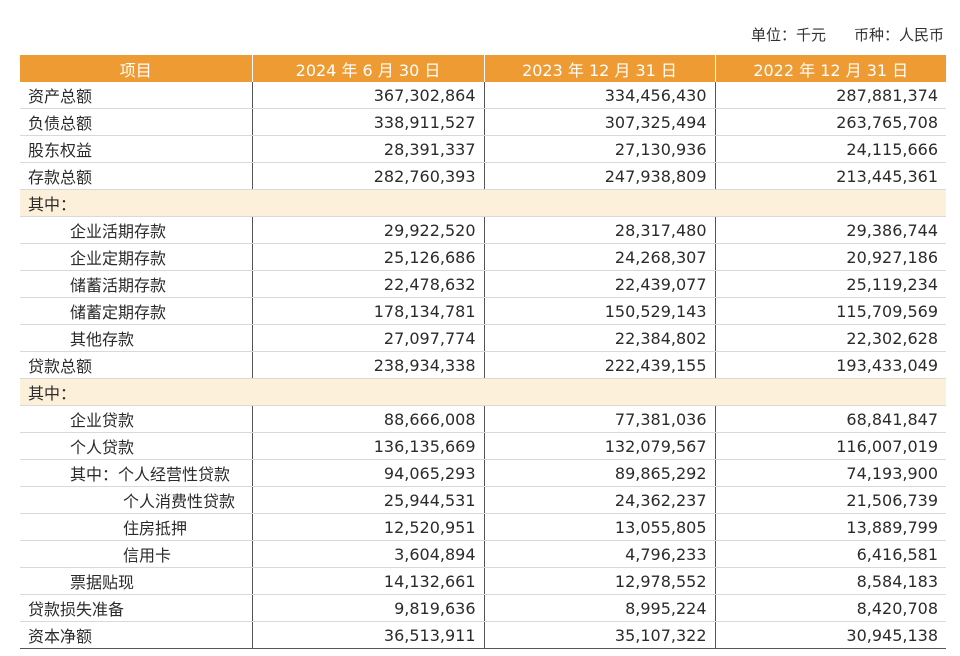 Image resolution: width=960 pixels, height=656 pixels. I want to click on value-cell: 28,391,337, so click(367, 149).